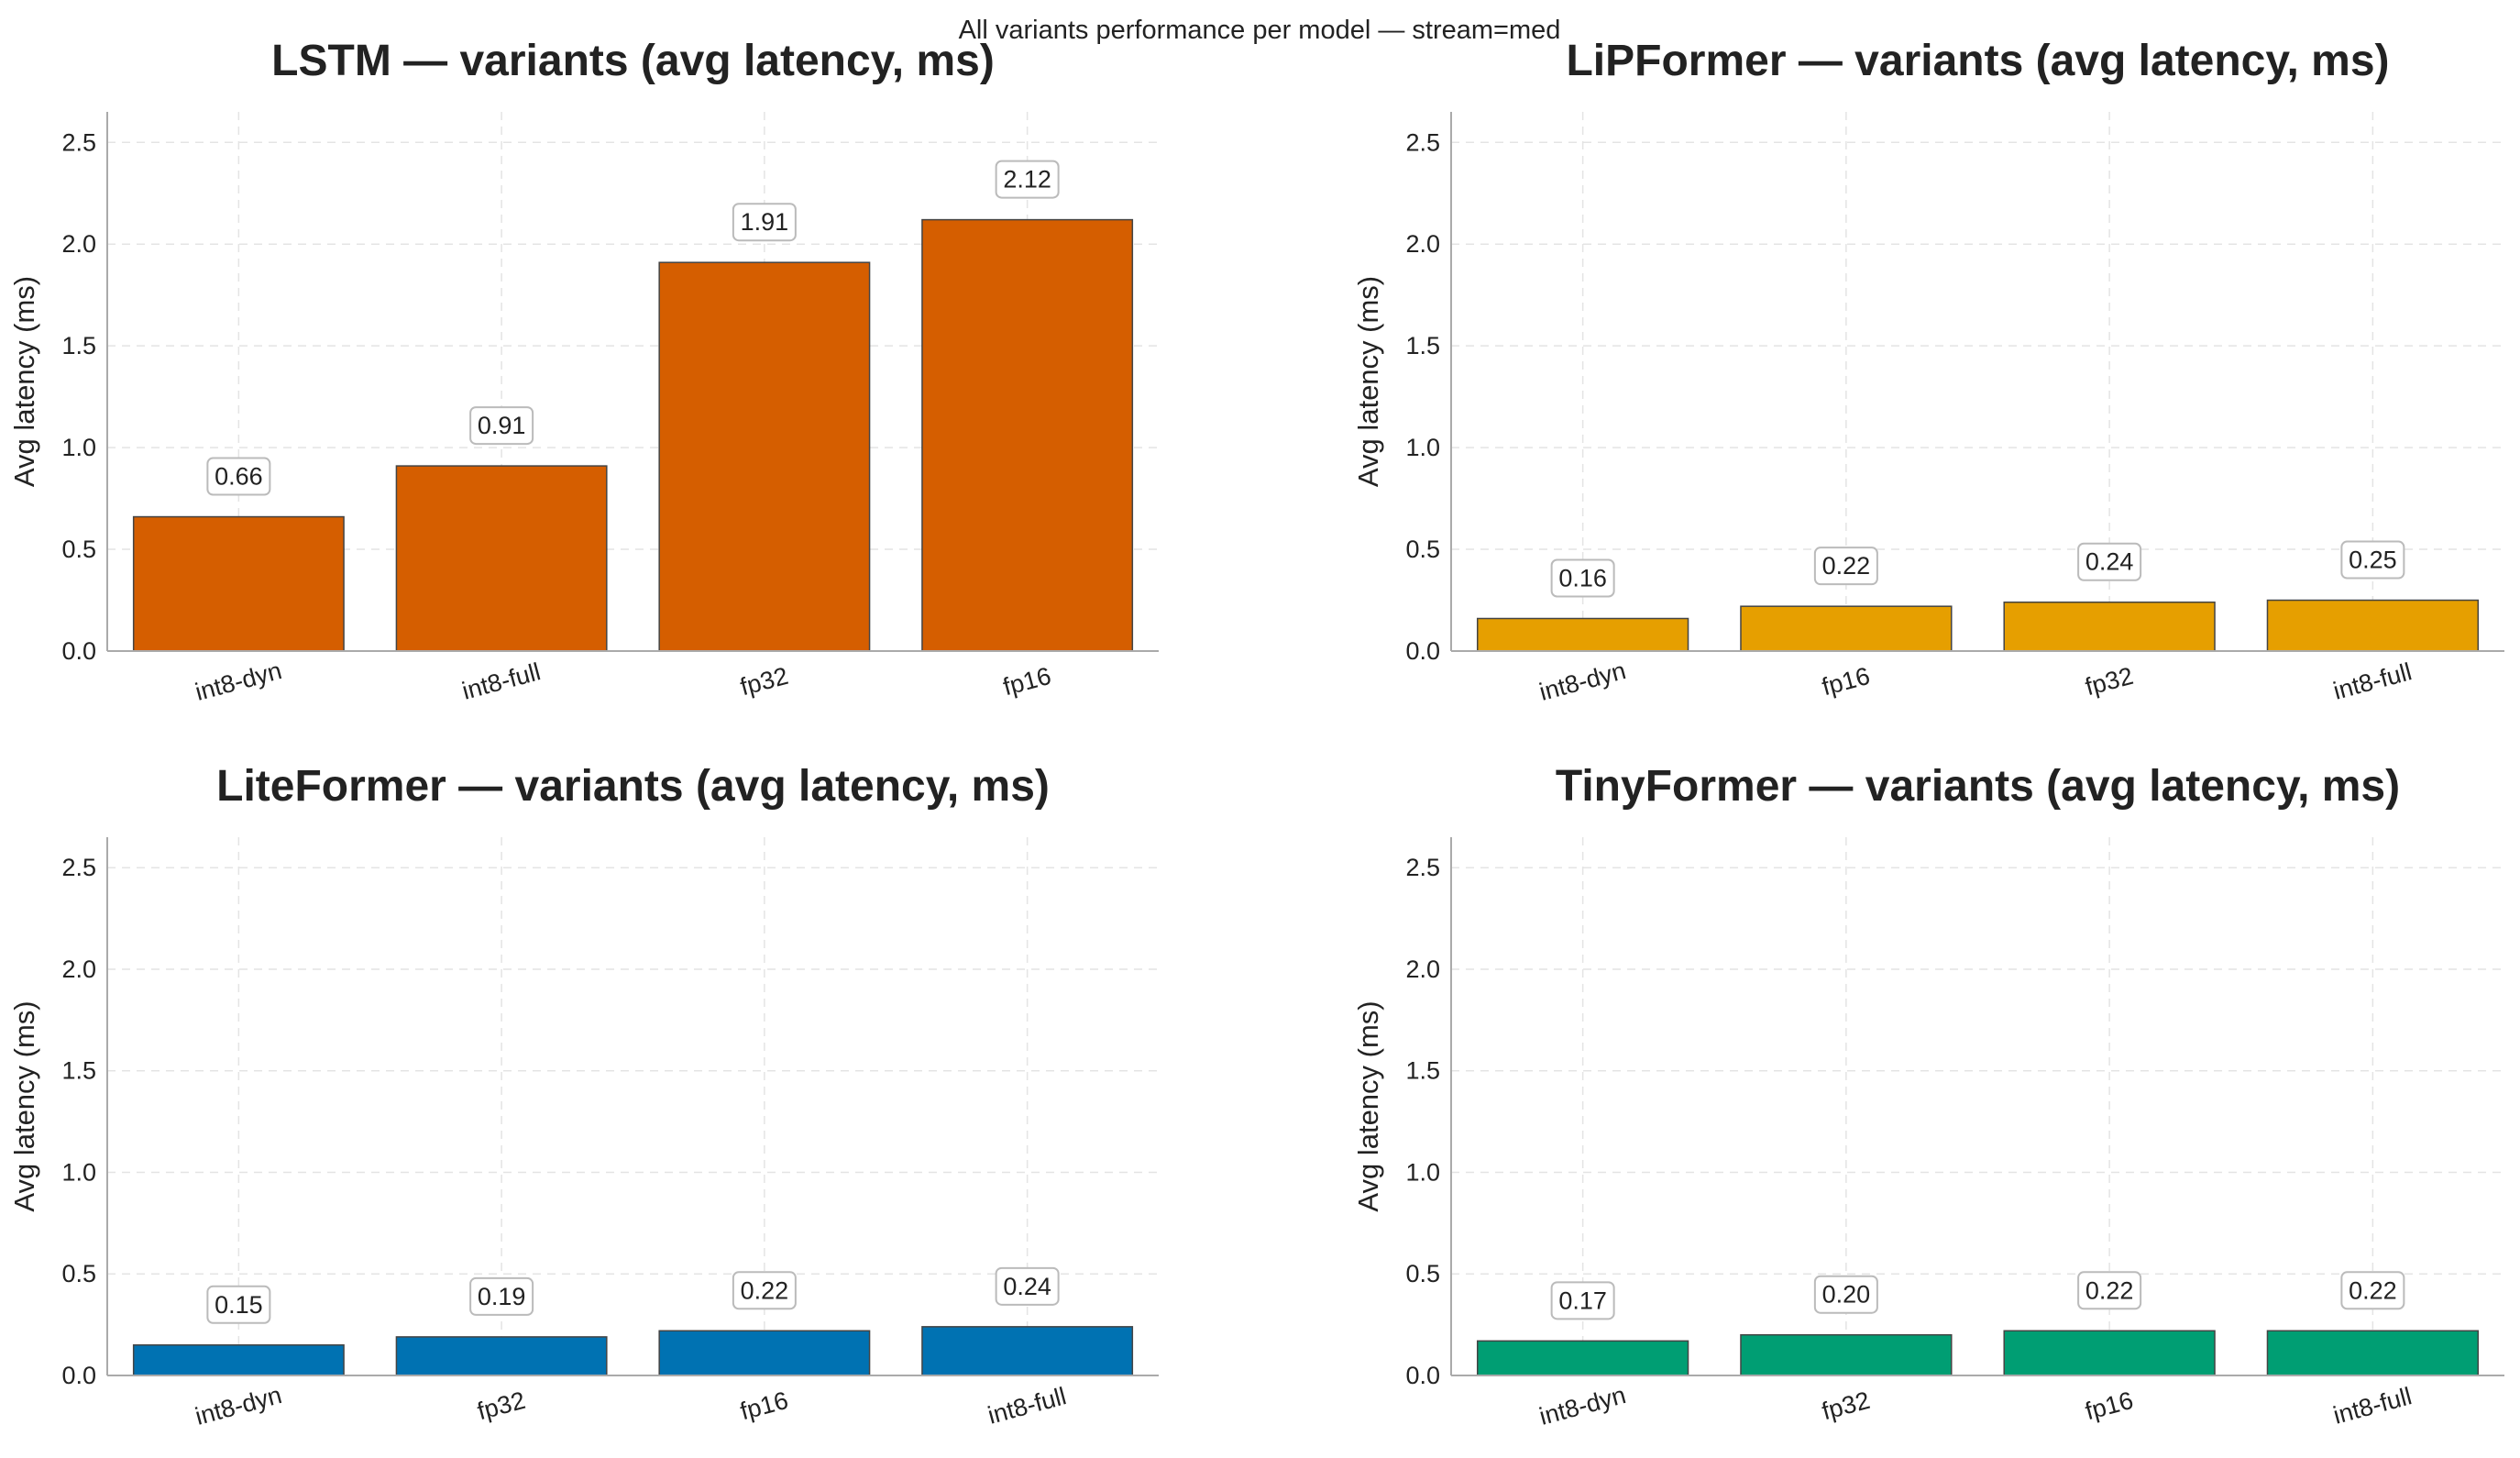 The image size is (2520, 1458). Describe the element at coordinates (633, 61) in the screenshot. I see `chart-title: LSTM — variants (avg latency, ms)` at that location.